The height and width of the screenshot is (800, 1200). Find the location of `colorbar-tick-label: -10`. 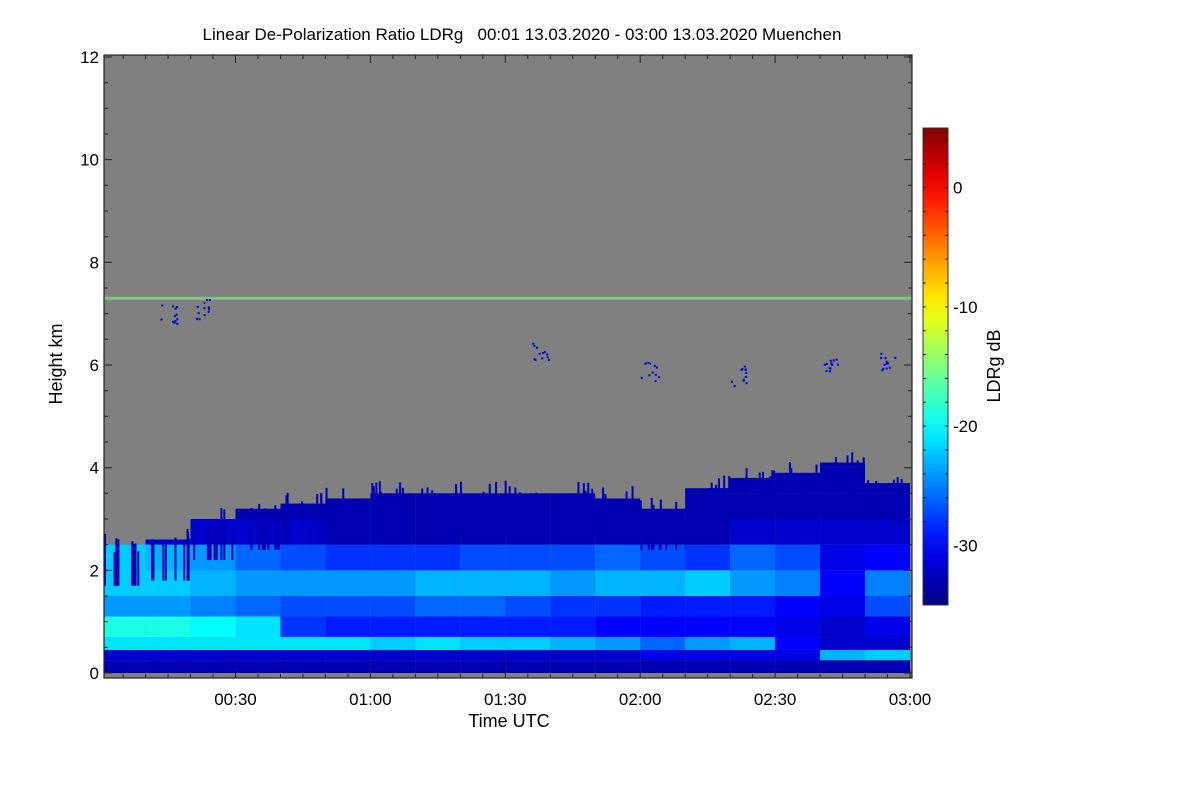

colorbar-tick-label: -10 is located at coordinates (965, 307).